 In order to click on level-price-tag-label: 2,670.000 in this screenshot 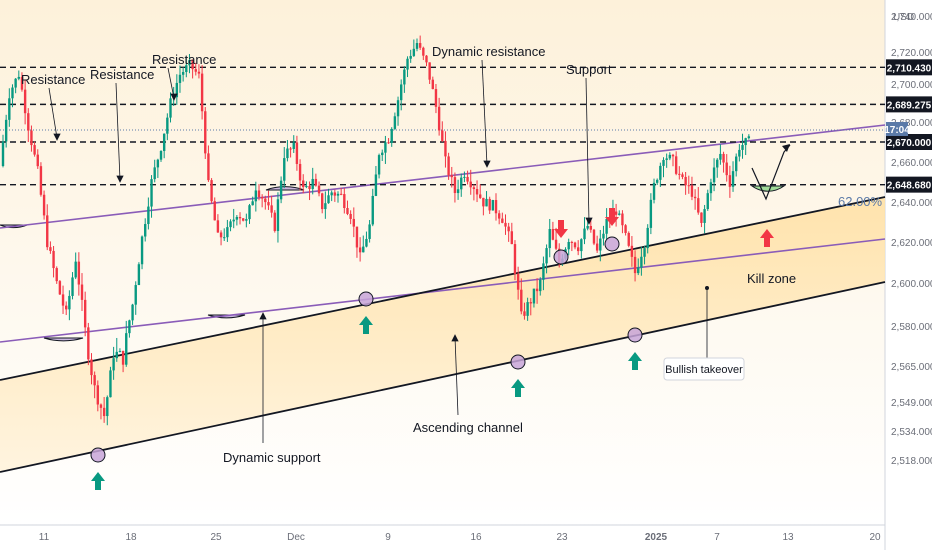, I will do `click(909, 143)`.